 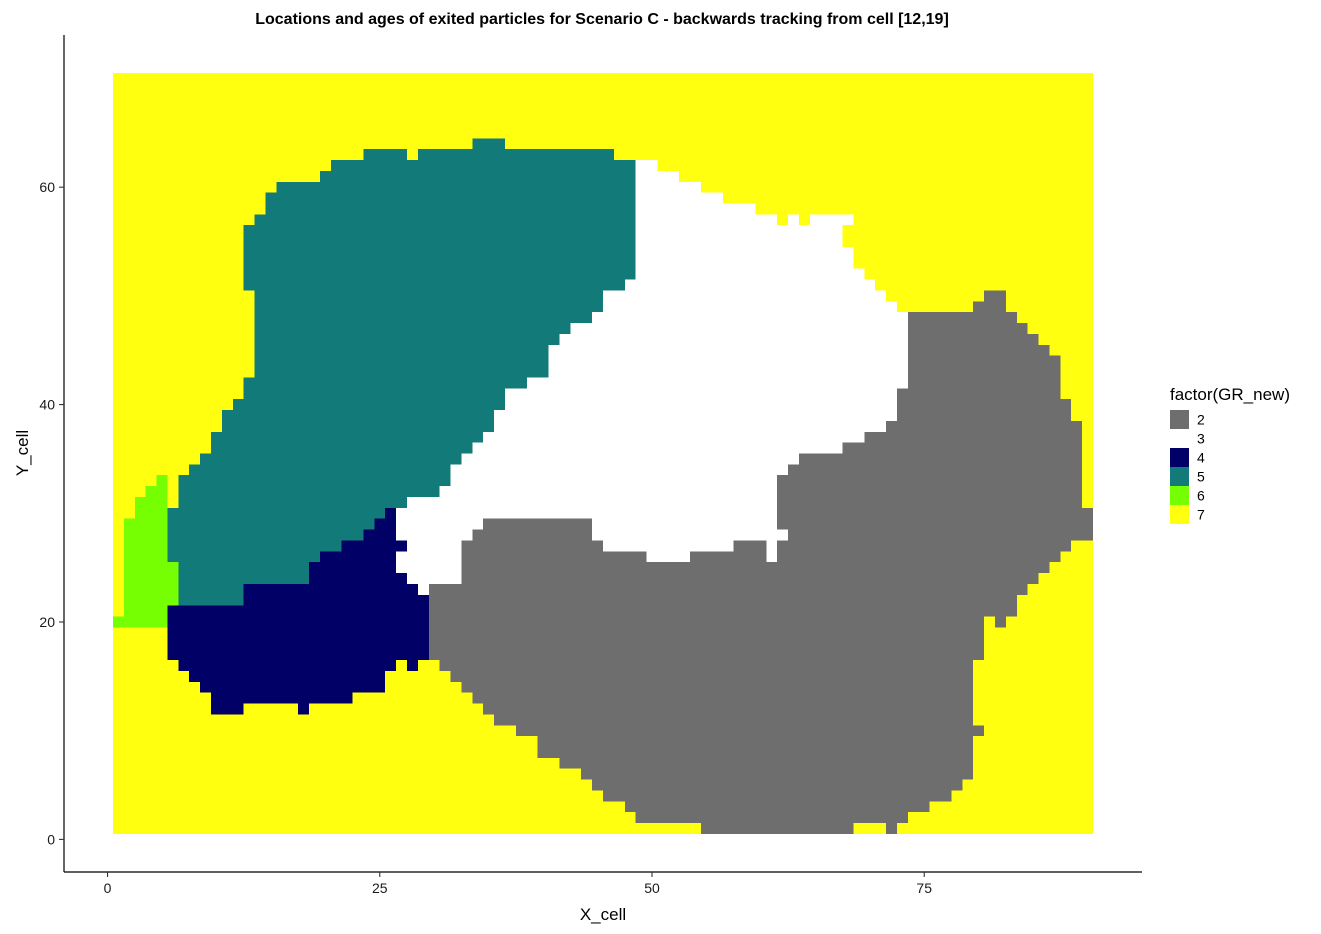 I want to click on x-axis-title: X_cell, so click(x=603, y=914).